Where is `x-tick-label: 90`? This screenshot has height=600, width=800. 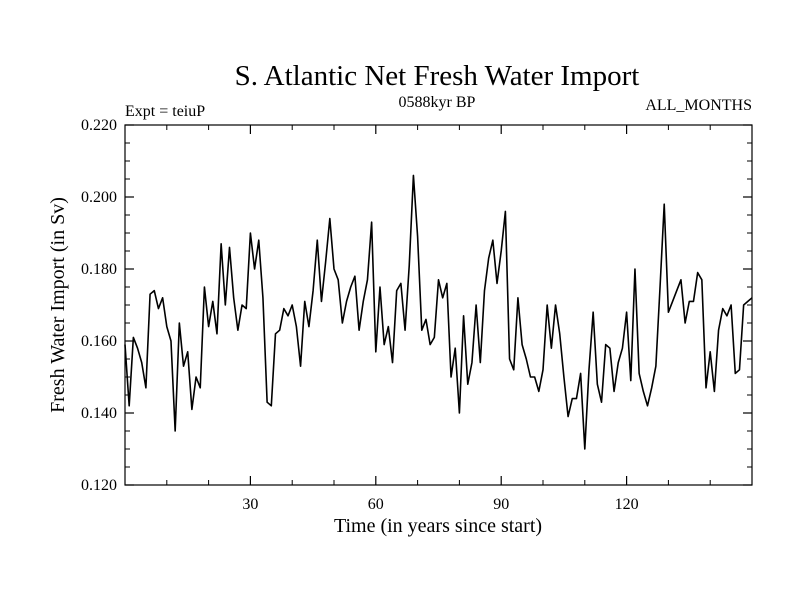
x-tick-label: 90 is located at coordinates (501, 504).